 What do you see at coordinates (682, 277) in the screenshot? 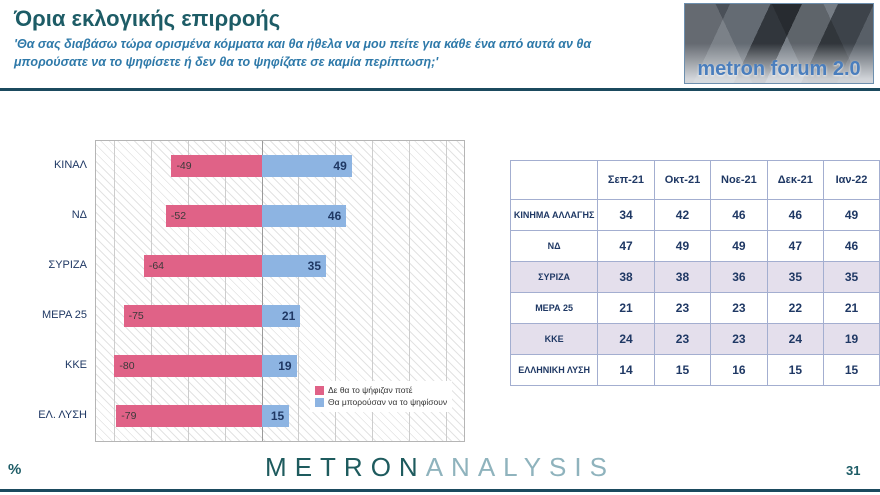
I see `table-value: 38` at bounding box center [682, 277].